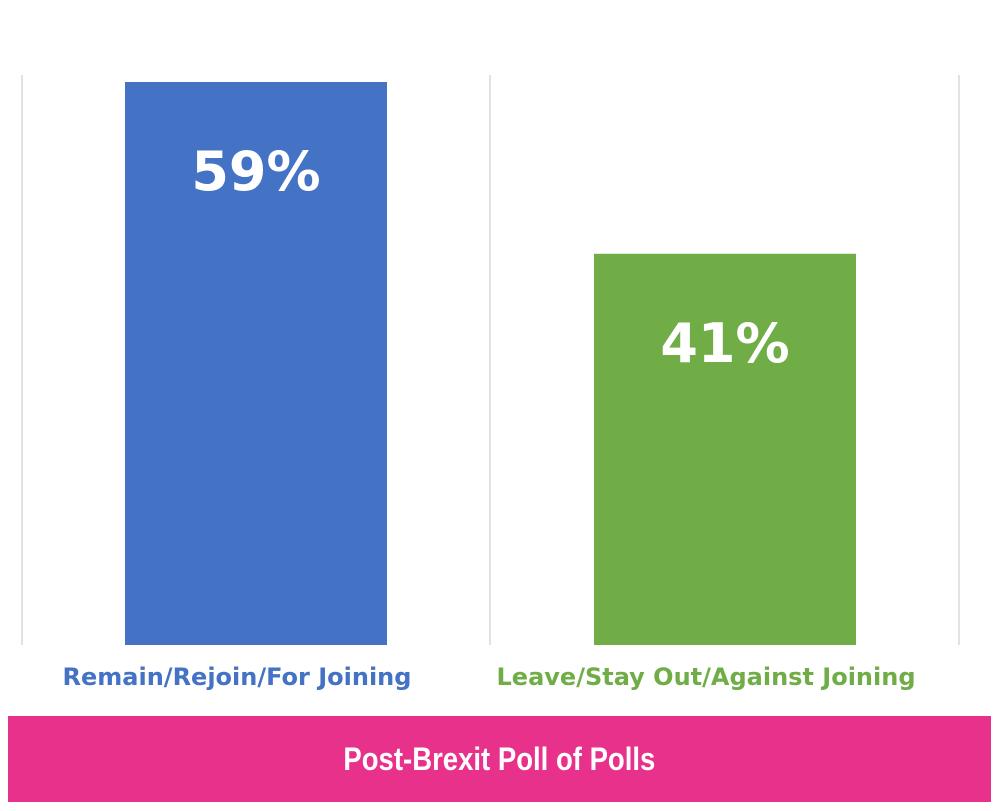  What do you see at coordinates (724, 343) in the screenshot?
I see `bar-value-label-2: 41%` at bounding box center [724, 343].